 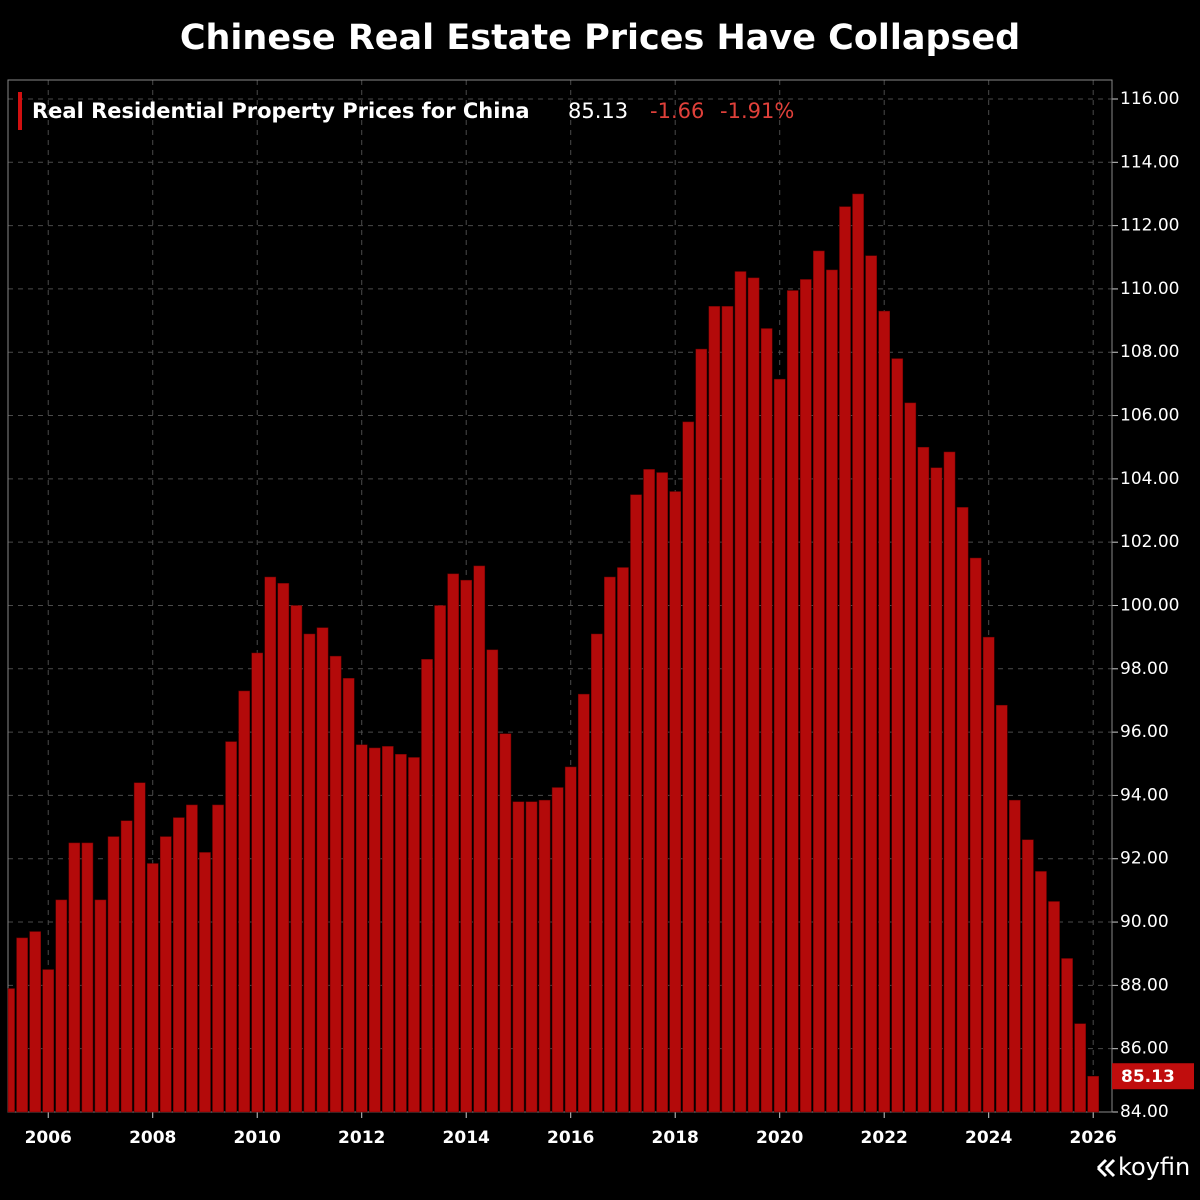 What do you see at coordinates (1154, 1167) in the screenshot?
I see `brand-name: koyfin` at bounding box center [1154, 1167].